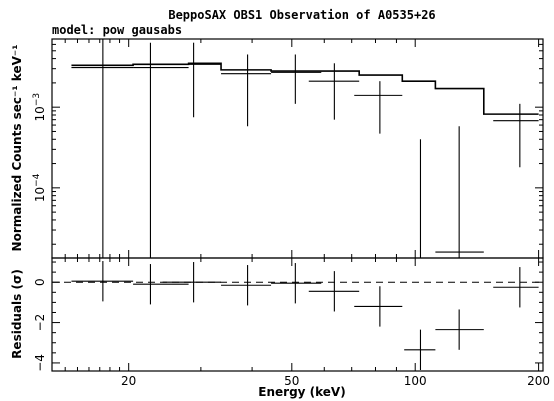  I want to click on spectrum-y-tick-label: 10−4, so click(39, 187).